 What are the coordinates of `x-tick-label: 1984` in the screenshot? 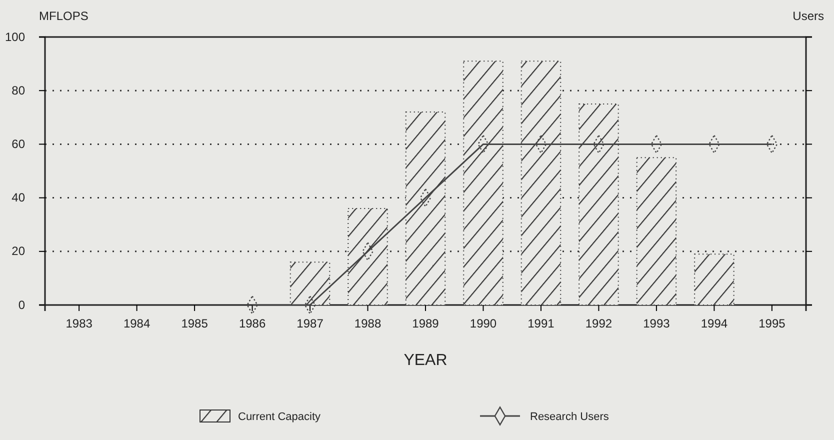 It's located at (136, 323).